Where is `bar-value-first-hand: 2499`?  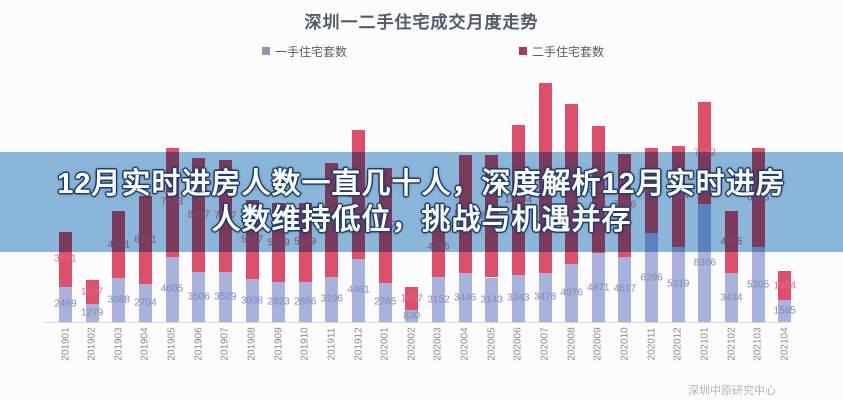
bar-value-first-hand: 2499 is located at coordinates (65, 304).